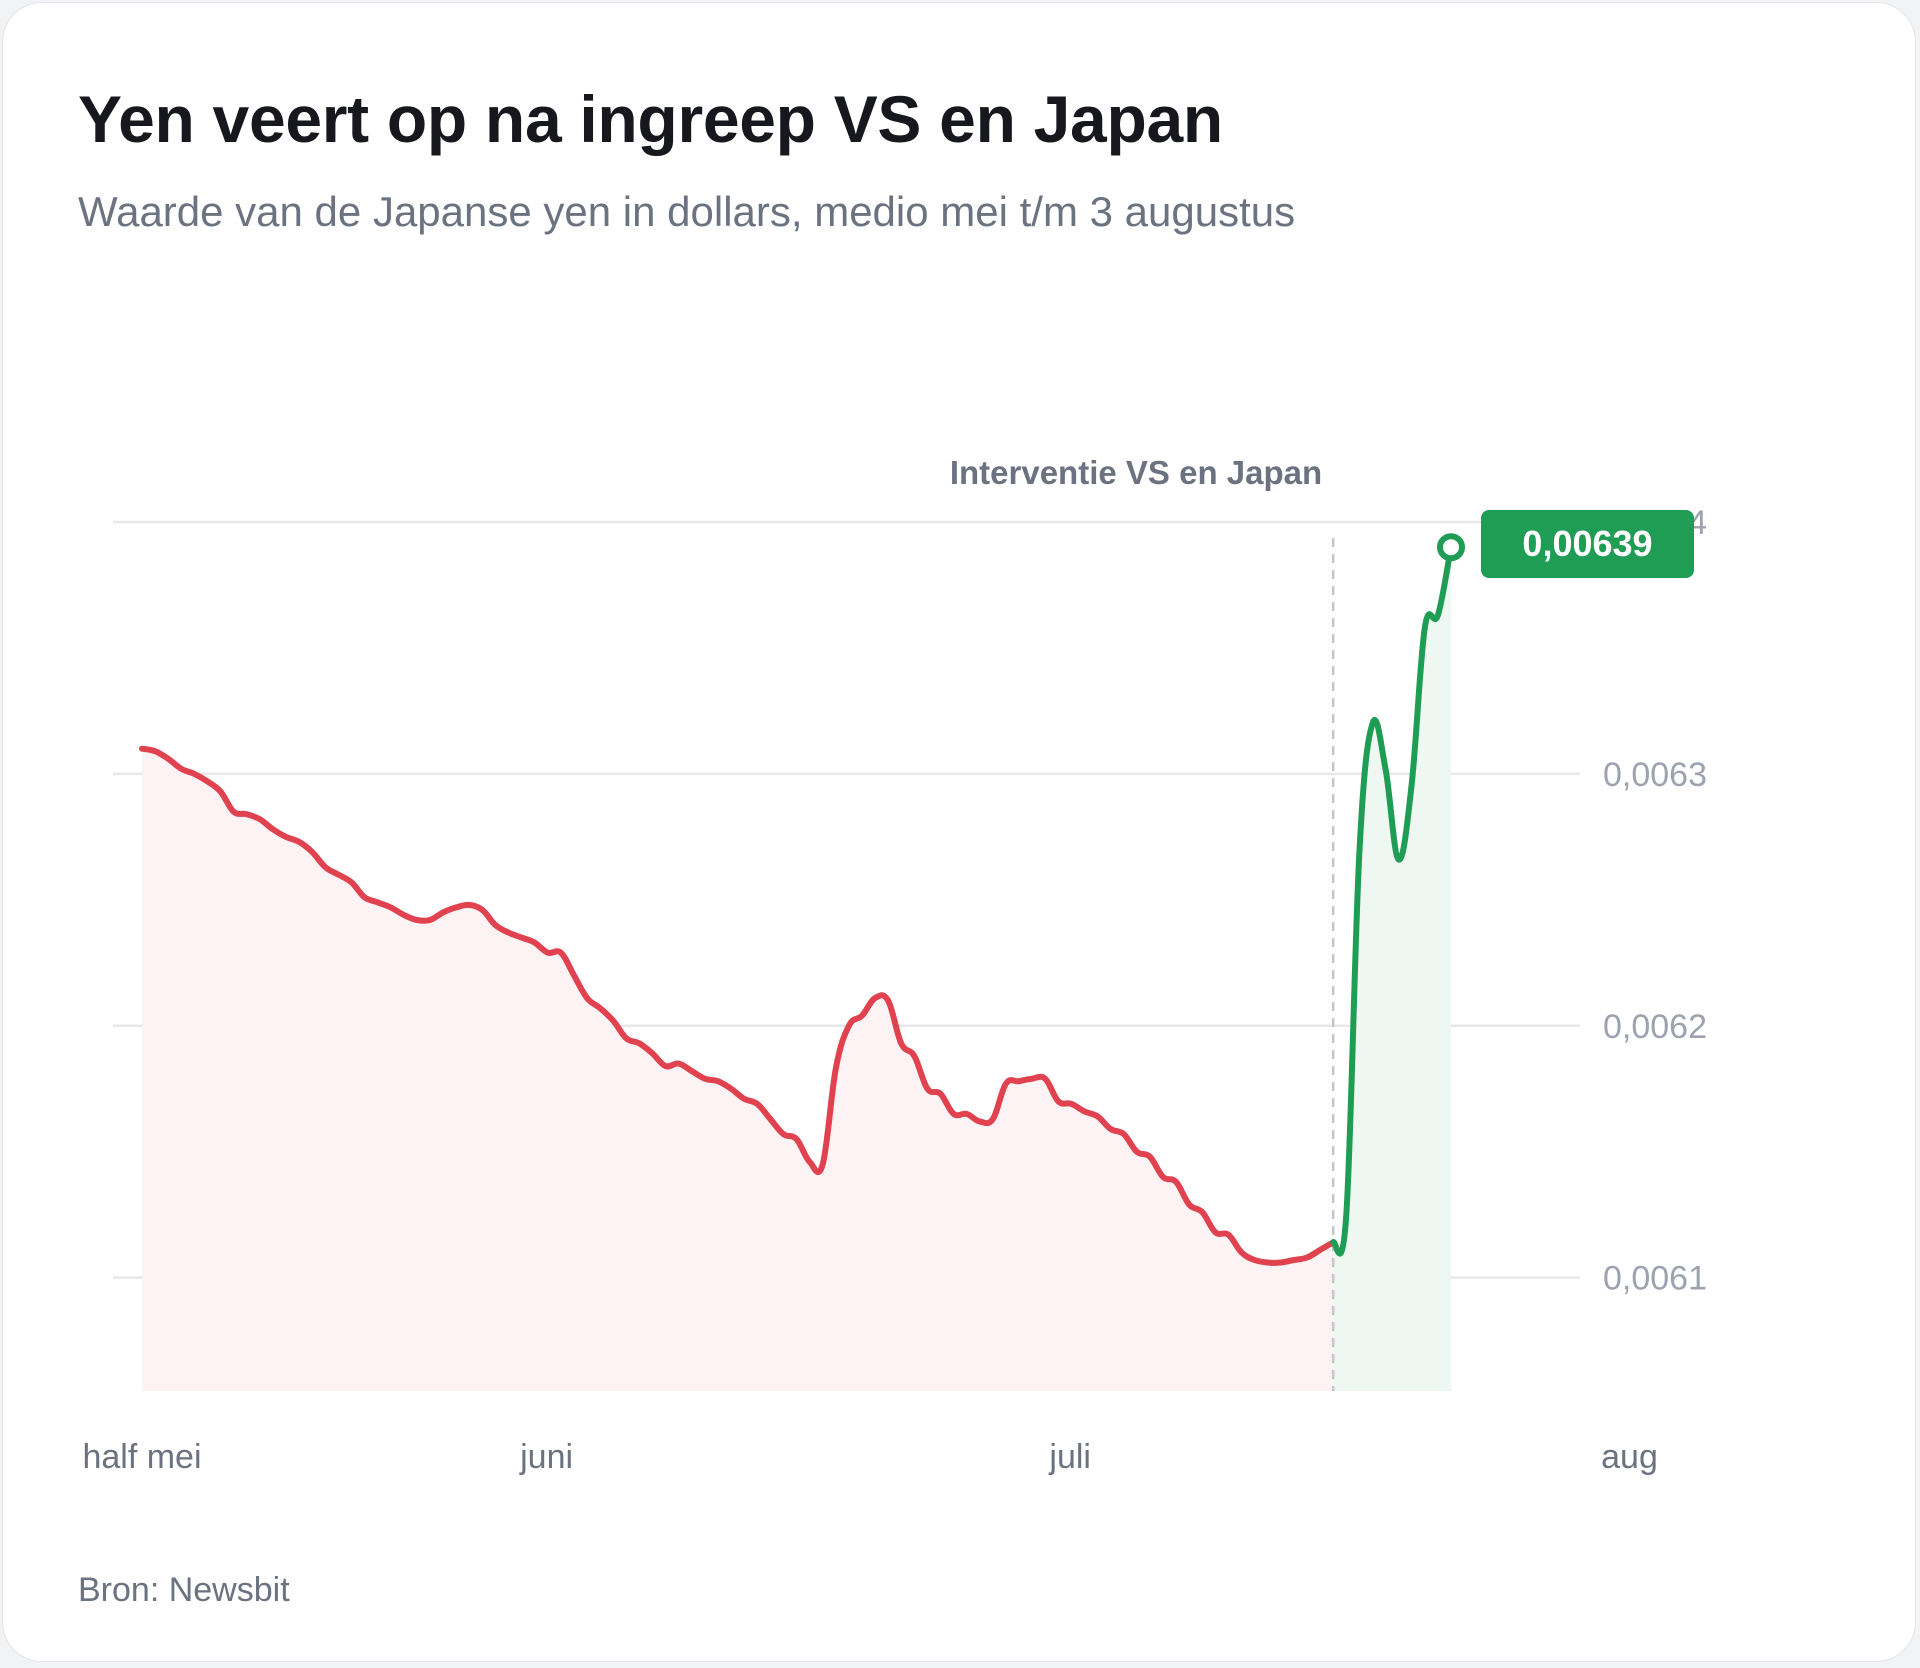 This screenshot has height=1668, width=1920. I want to click on x-tick-label-1: juni, so click(546, 1457).